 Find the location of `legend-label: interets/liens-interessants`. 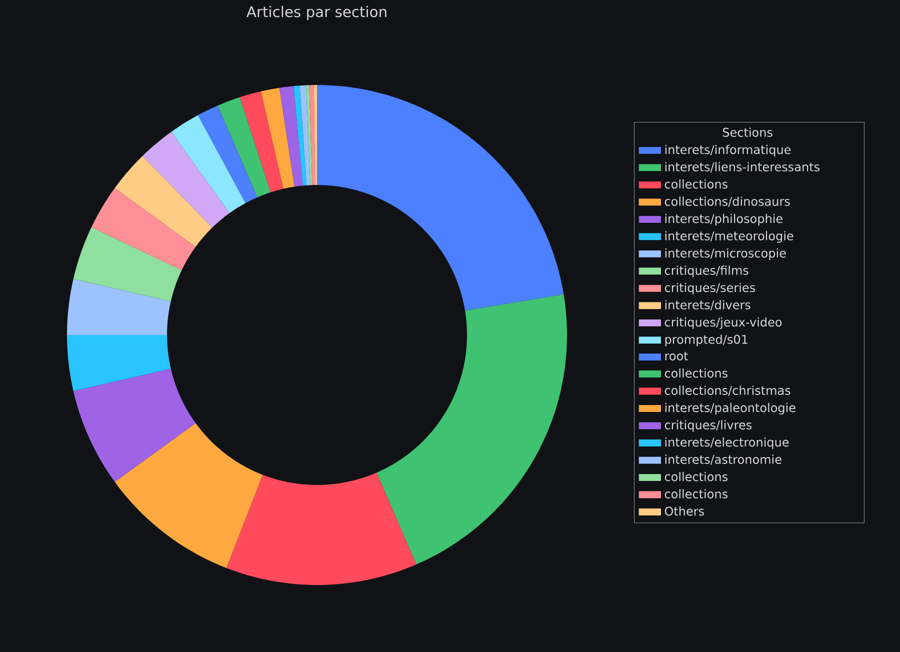

legend-label: interets/liens-interessants is located at coordinates (742, 167).